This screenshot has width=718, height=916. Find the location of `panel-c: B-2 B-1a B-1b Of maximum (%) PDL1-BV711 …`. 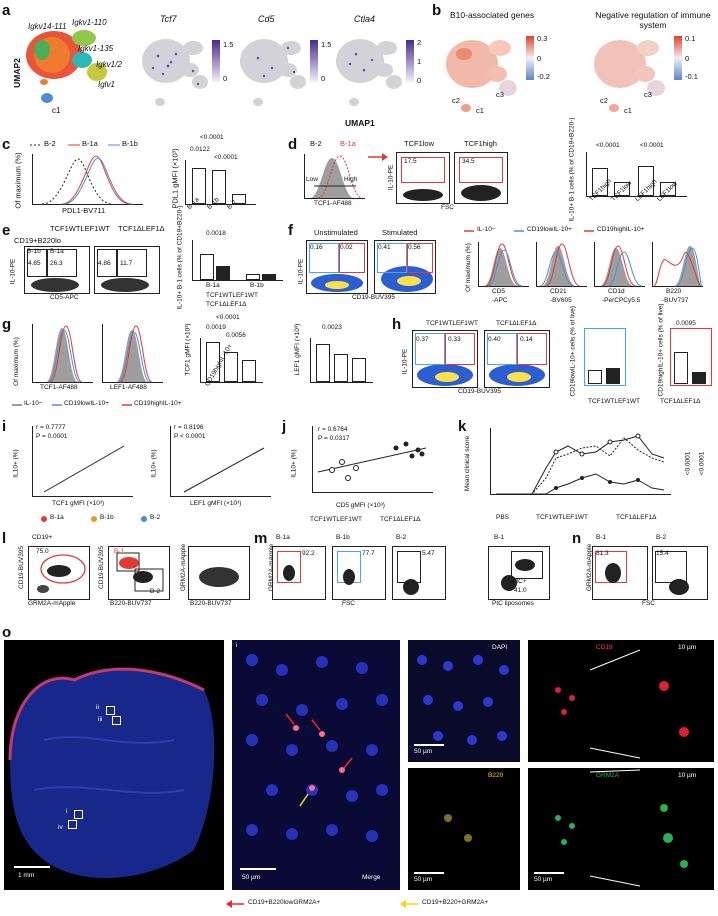

panel-c: B-2 B-1a B-1b Of maximum (%) PDL1-BV711 … is located at coordinates (145, 176).